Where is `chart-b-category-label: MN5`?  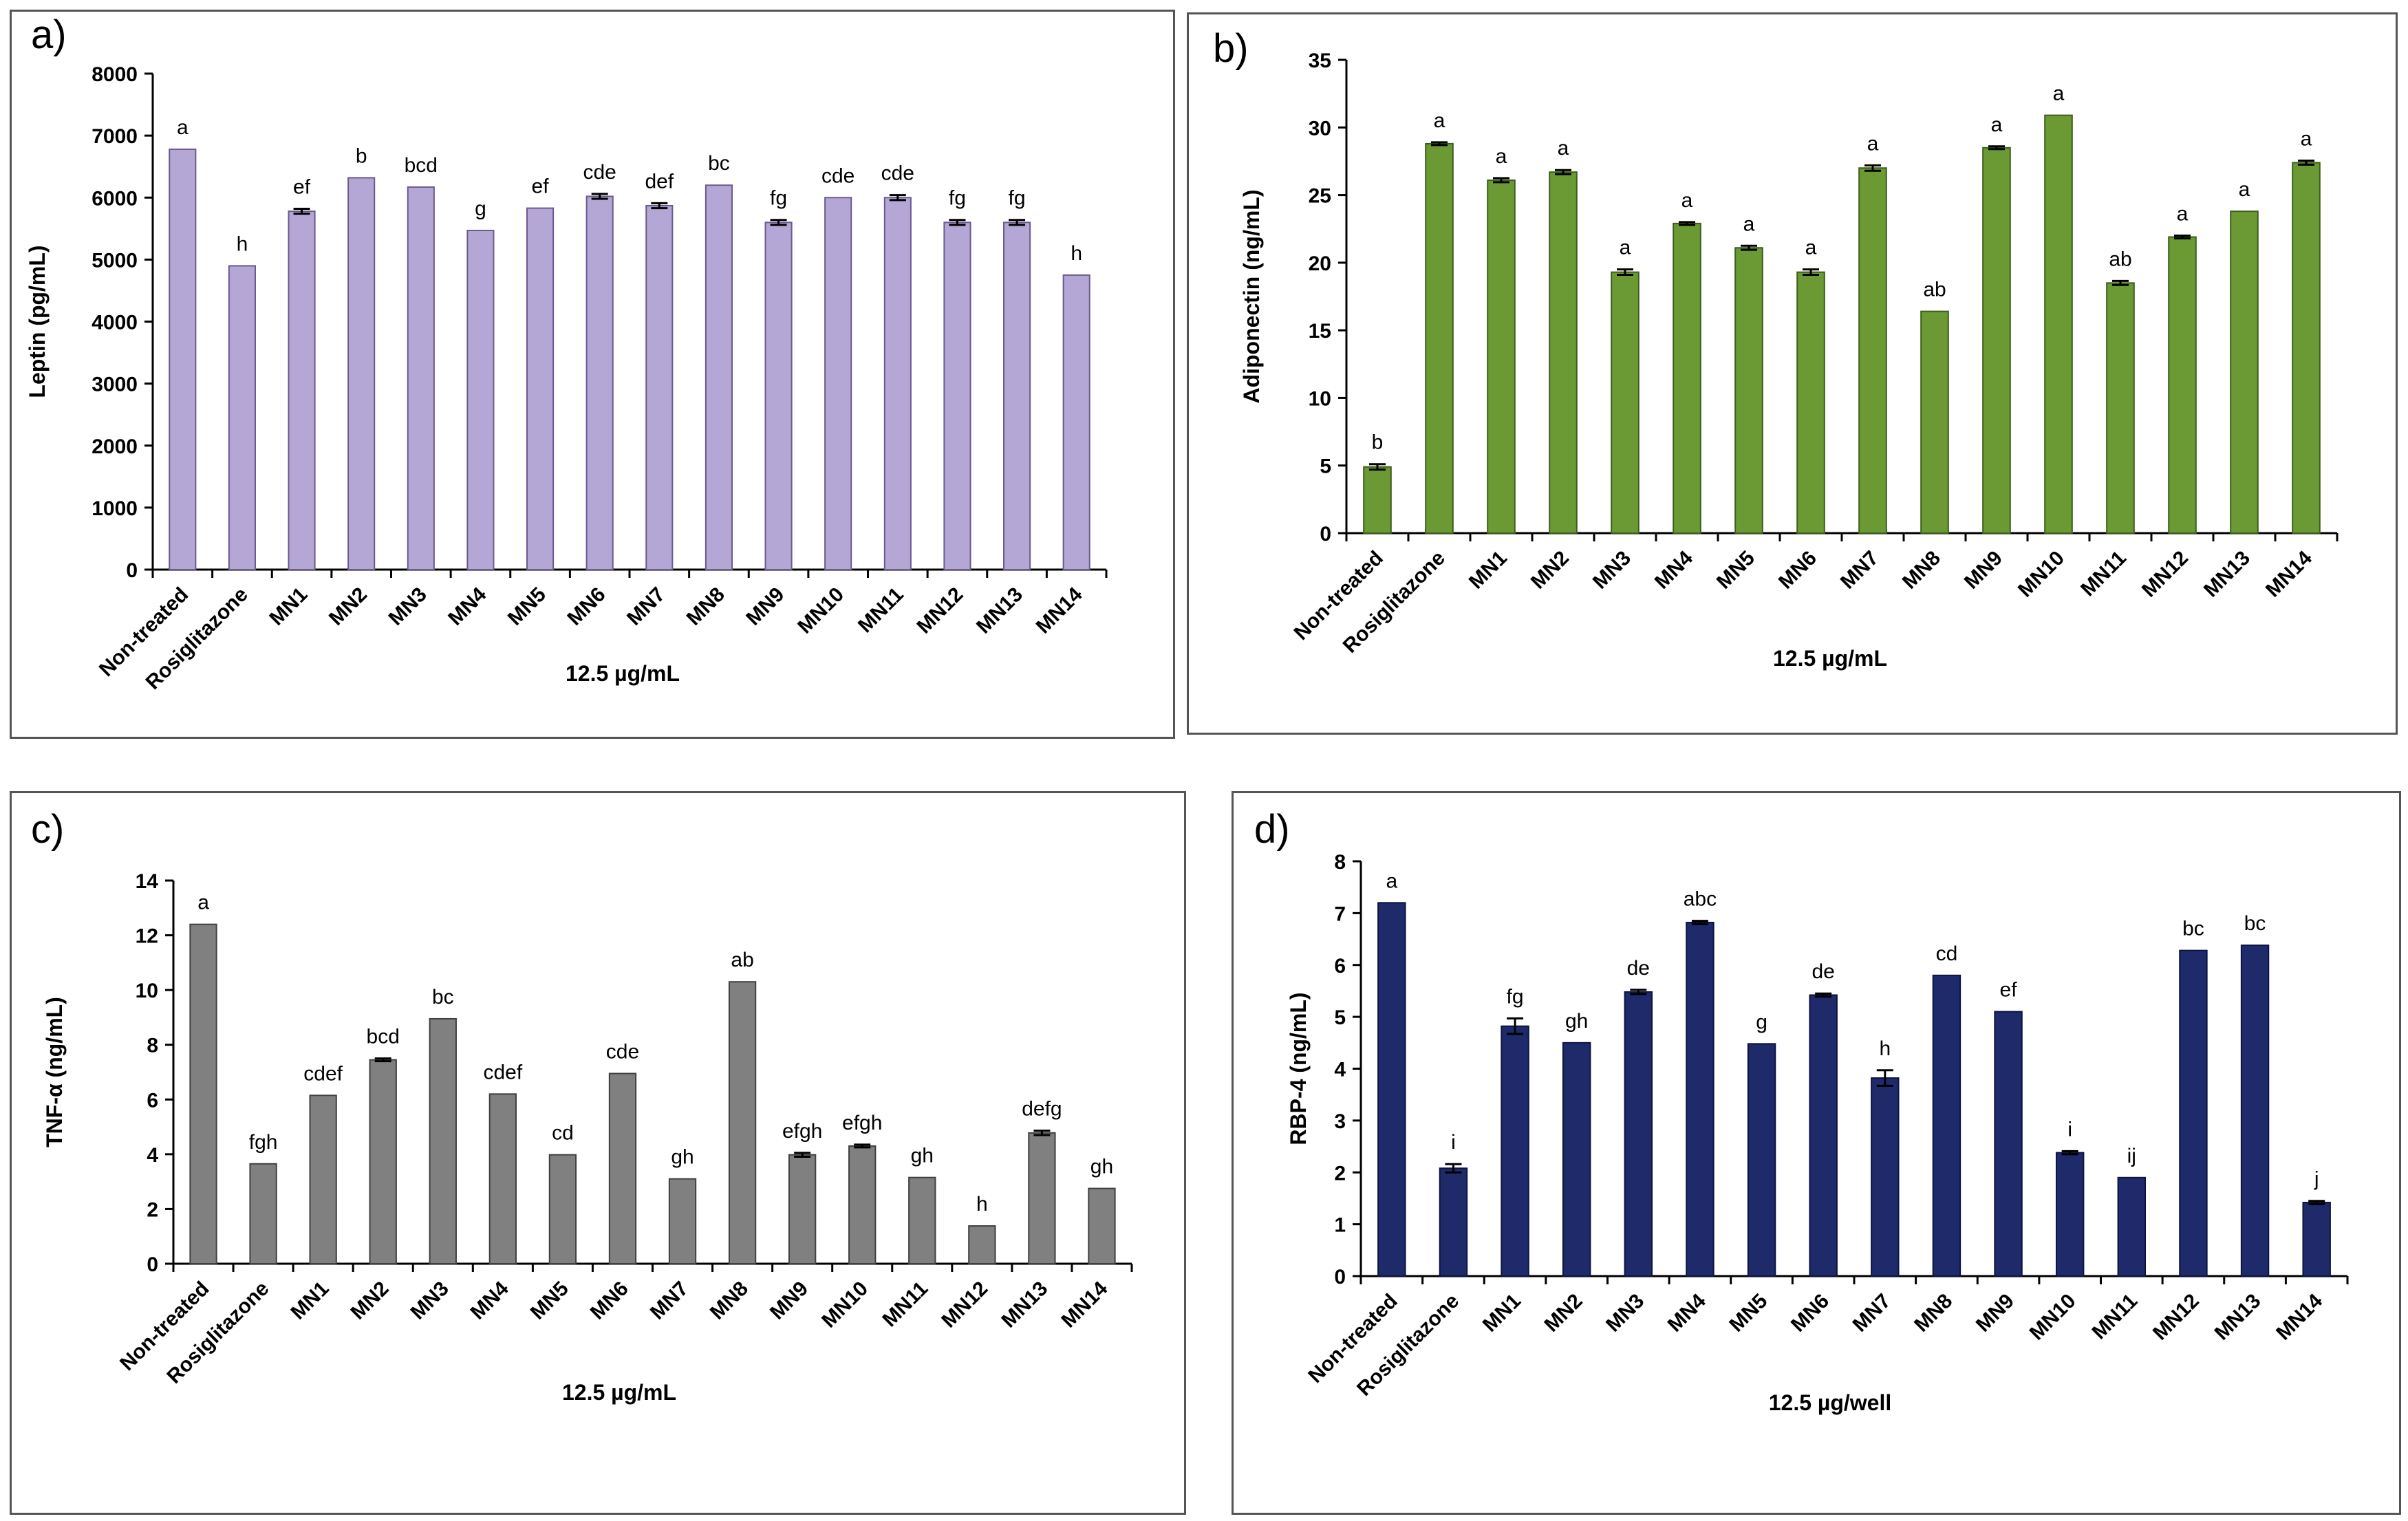
chart-b-category-label: MN5 is located at coordinates (1735, 570).